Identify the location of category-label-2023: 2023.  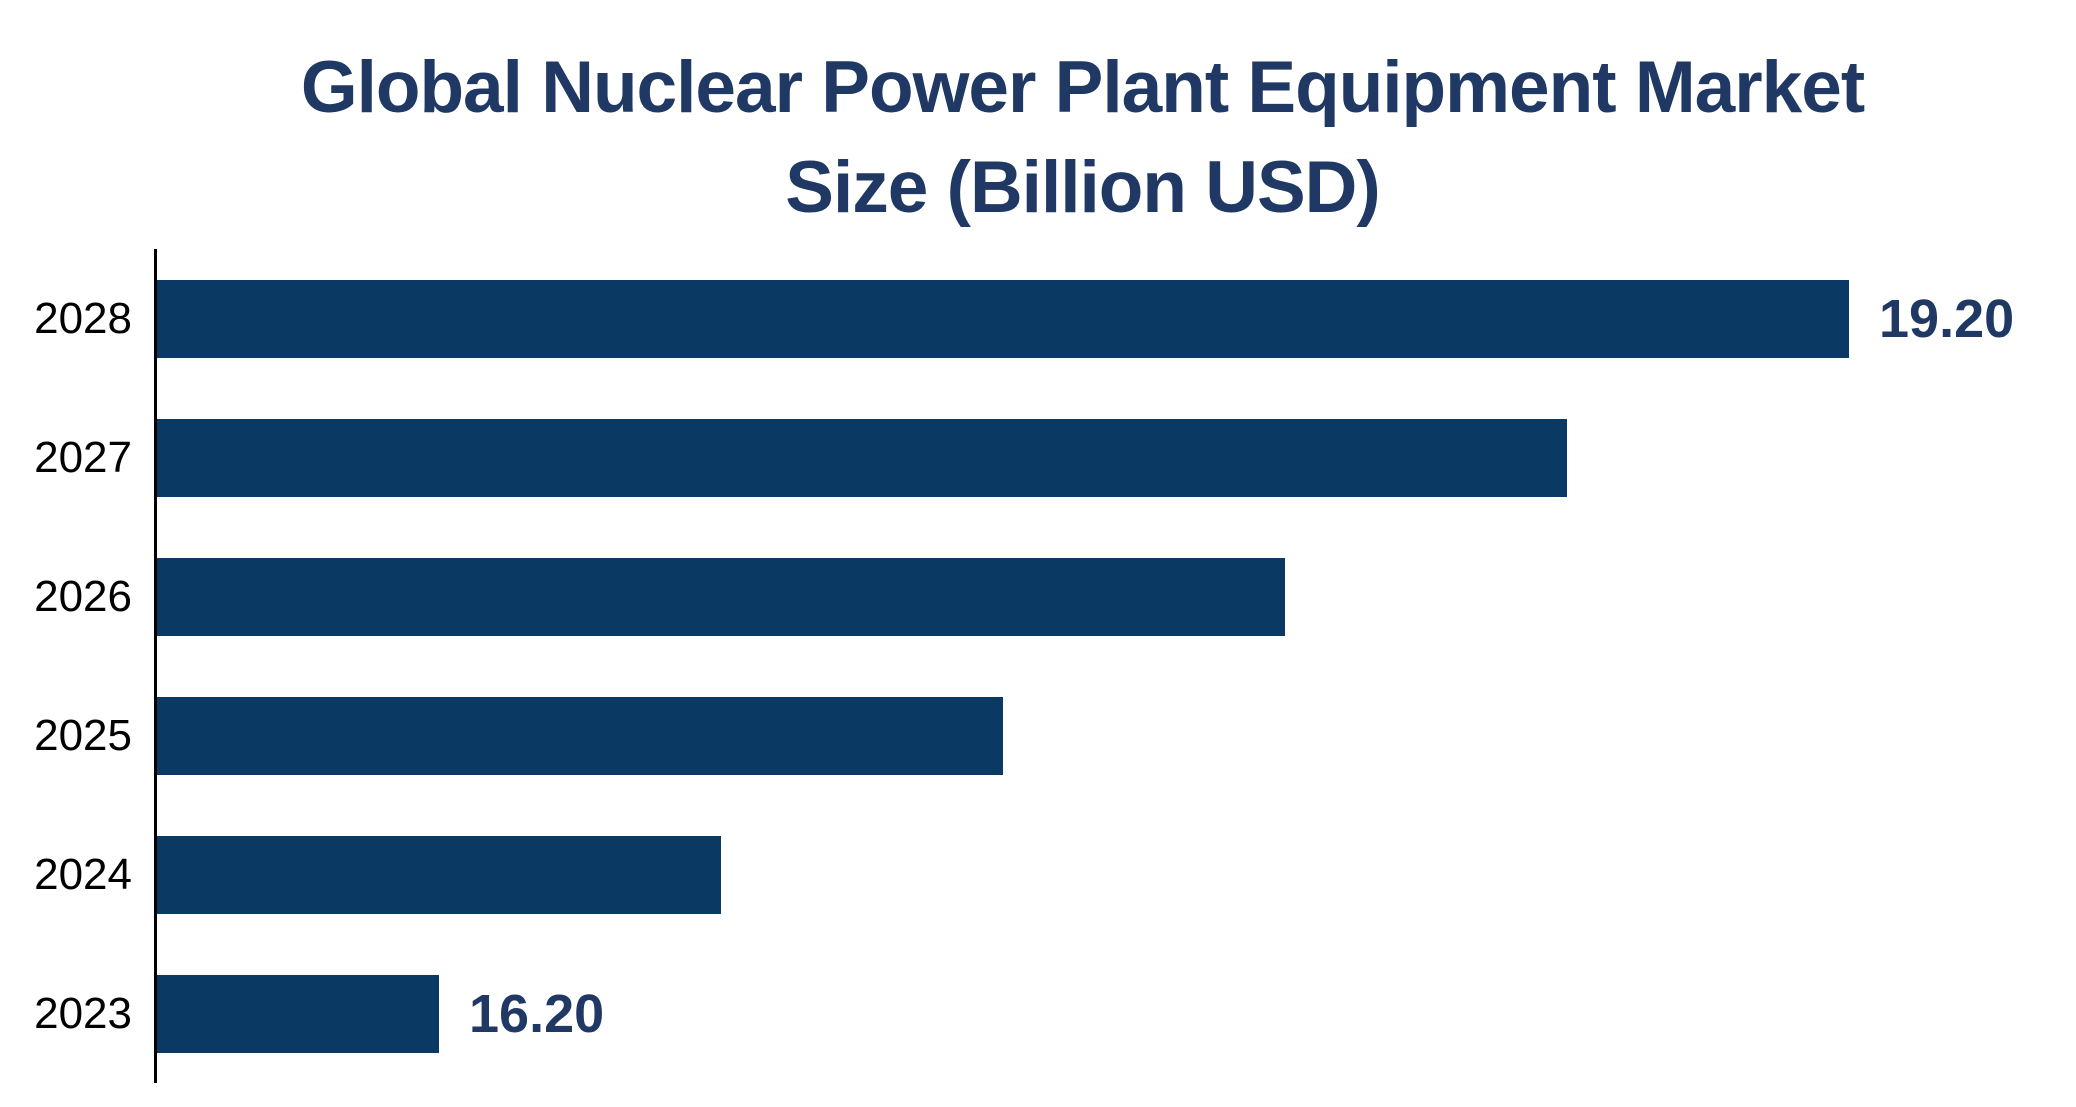
(83, 1013).